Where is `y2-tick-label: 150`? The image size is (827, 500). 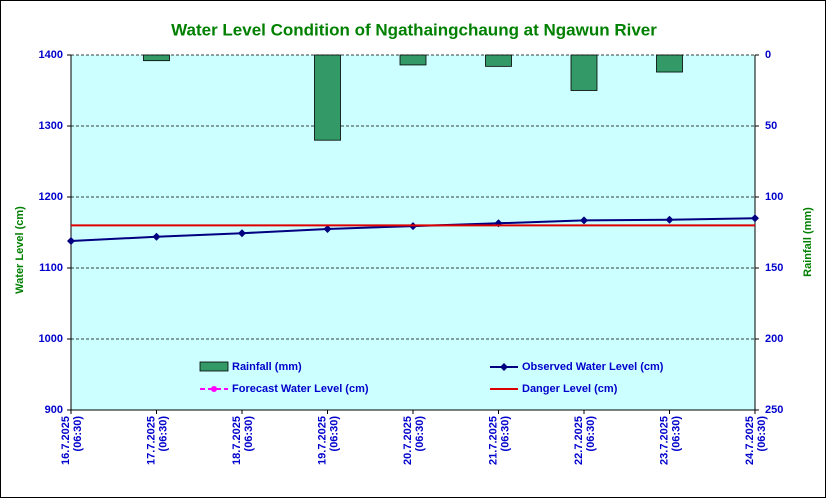 y2-tick-label: 150 is located at coordinates (774, 268).